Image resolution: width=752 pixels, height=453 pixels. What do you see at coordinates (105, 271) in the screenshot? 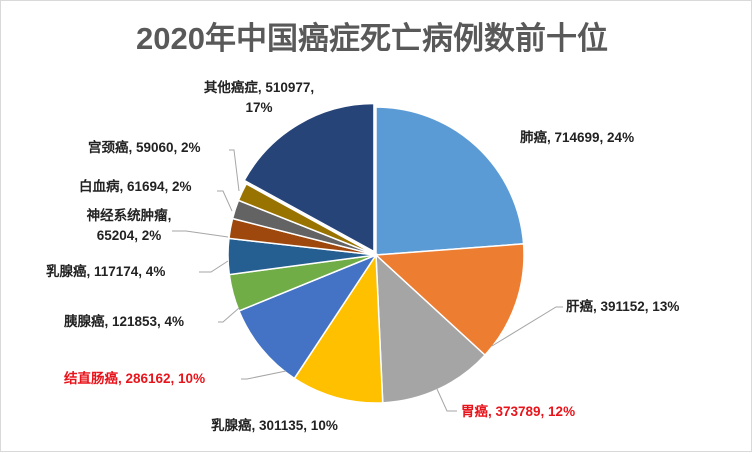
I see `data-label-7: 乳腺癌, 117174, 4%` at bounding box center [105, 271].